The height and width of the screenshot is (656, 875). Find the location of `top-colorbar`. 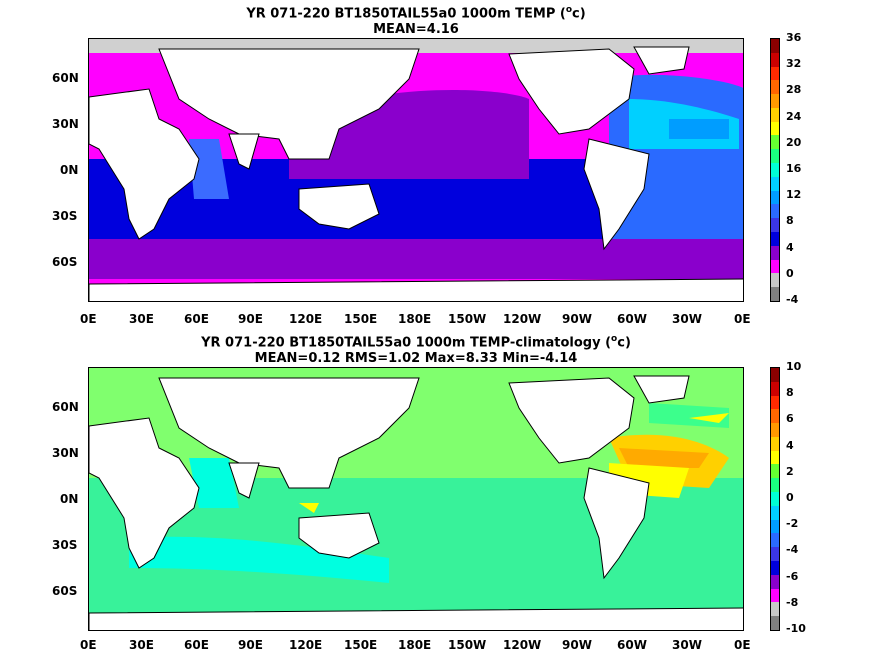

top-colorbar is located at coordinates (775, 170).